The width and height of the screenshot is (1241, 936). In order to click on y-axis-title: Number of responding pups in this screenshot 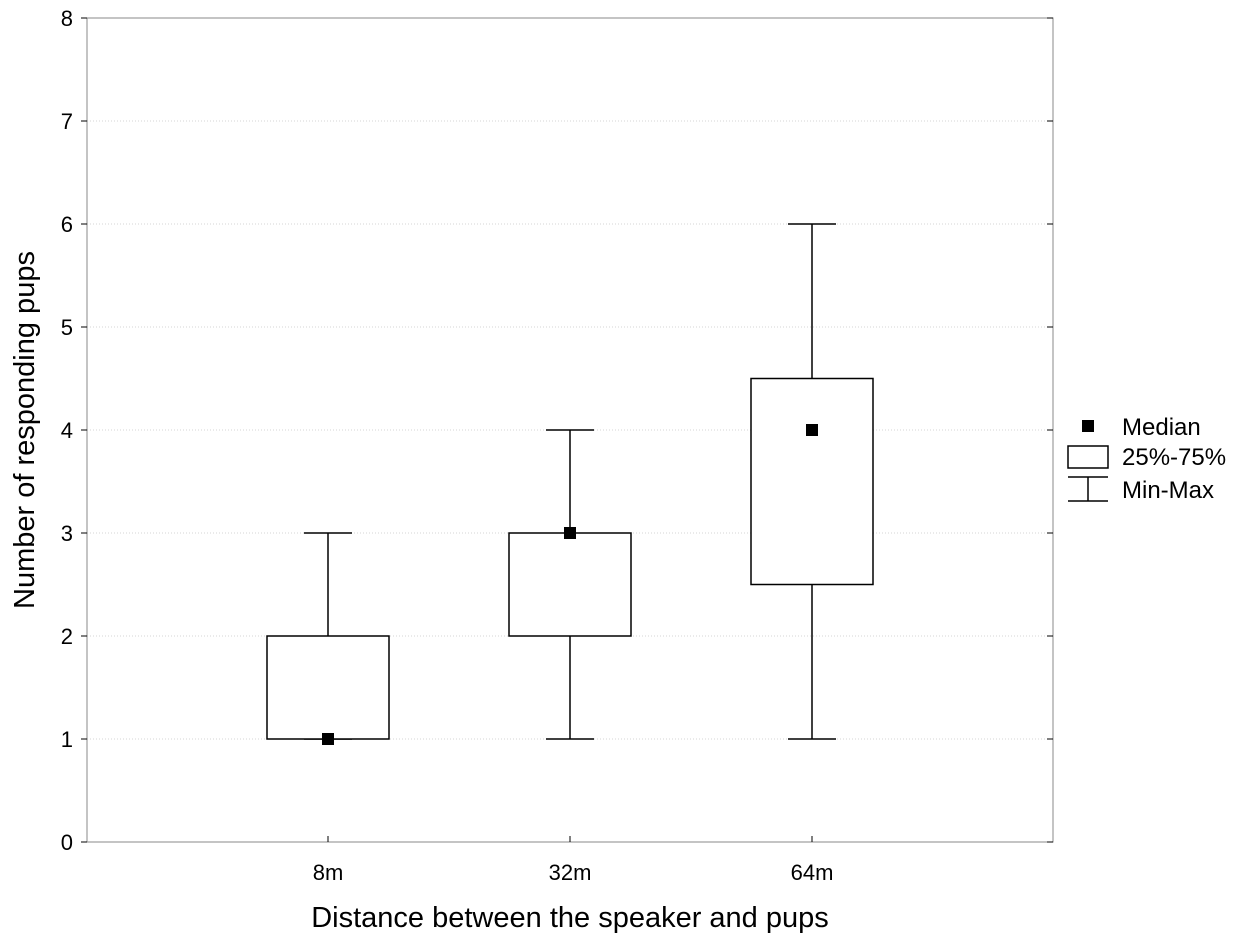, I will do `click(25, 430)`.